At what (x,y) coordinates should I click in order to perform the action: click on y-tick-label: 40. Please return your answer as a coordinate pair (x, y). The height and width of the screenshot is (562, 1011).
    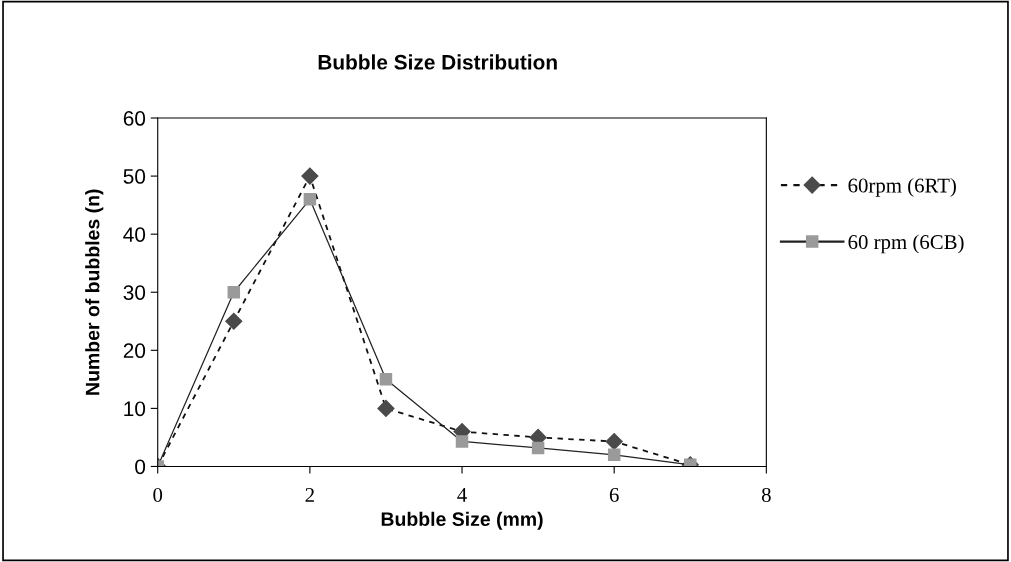
    Looking at the image, I should click on (134, 234).